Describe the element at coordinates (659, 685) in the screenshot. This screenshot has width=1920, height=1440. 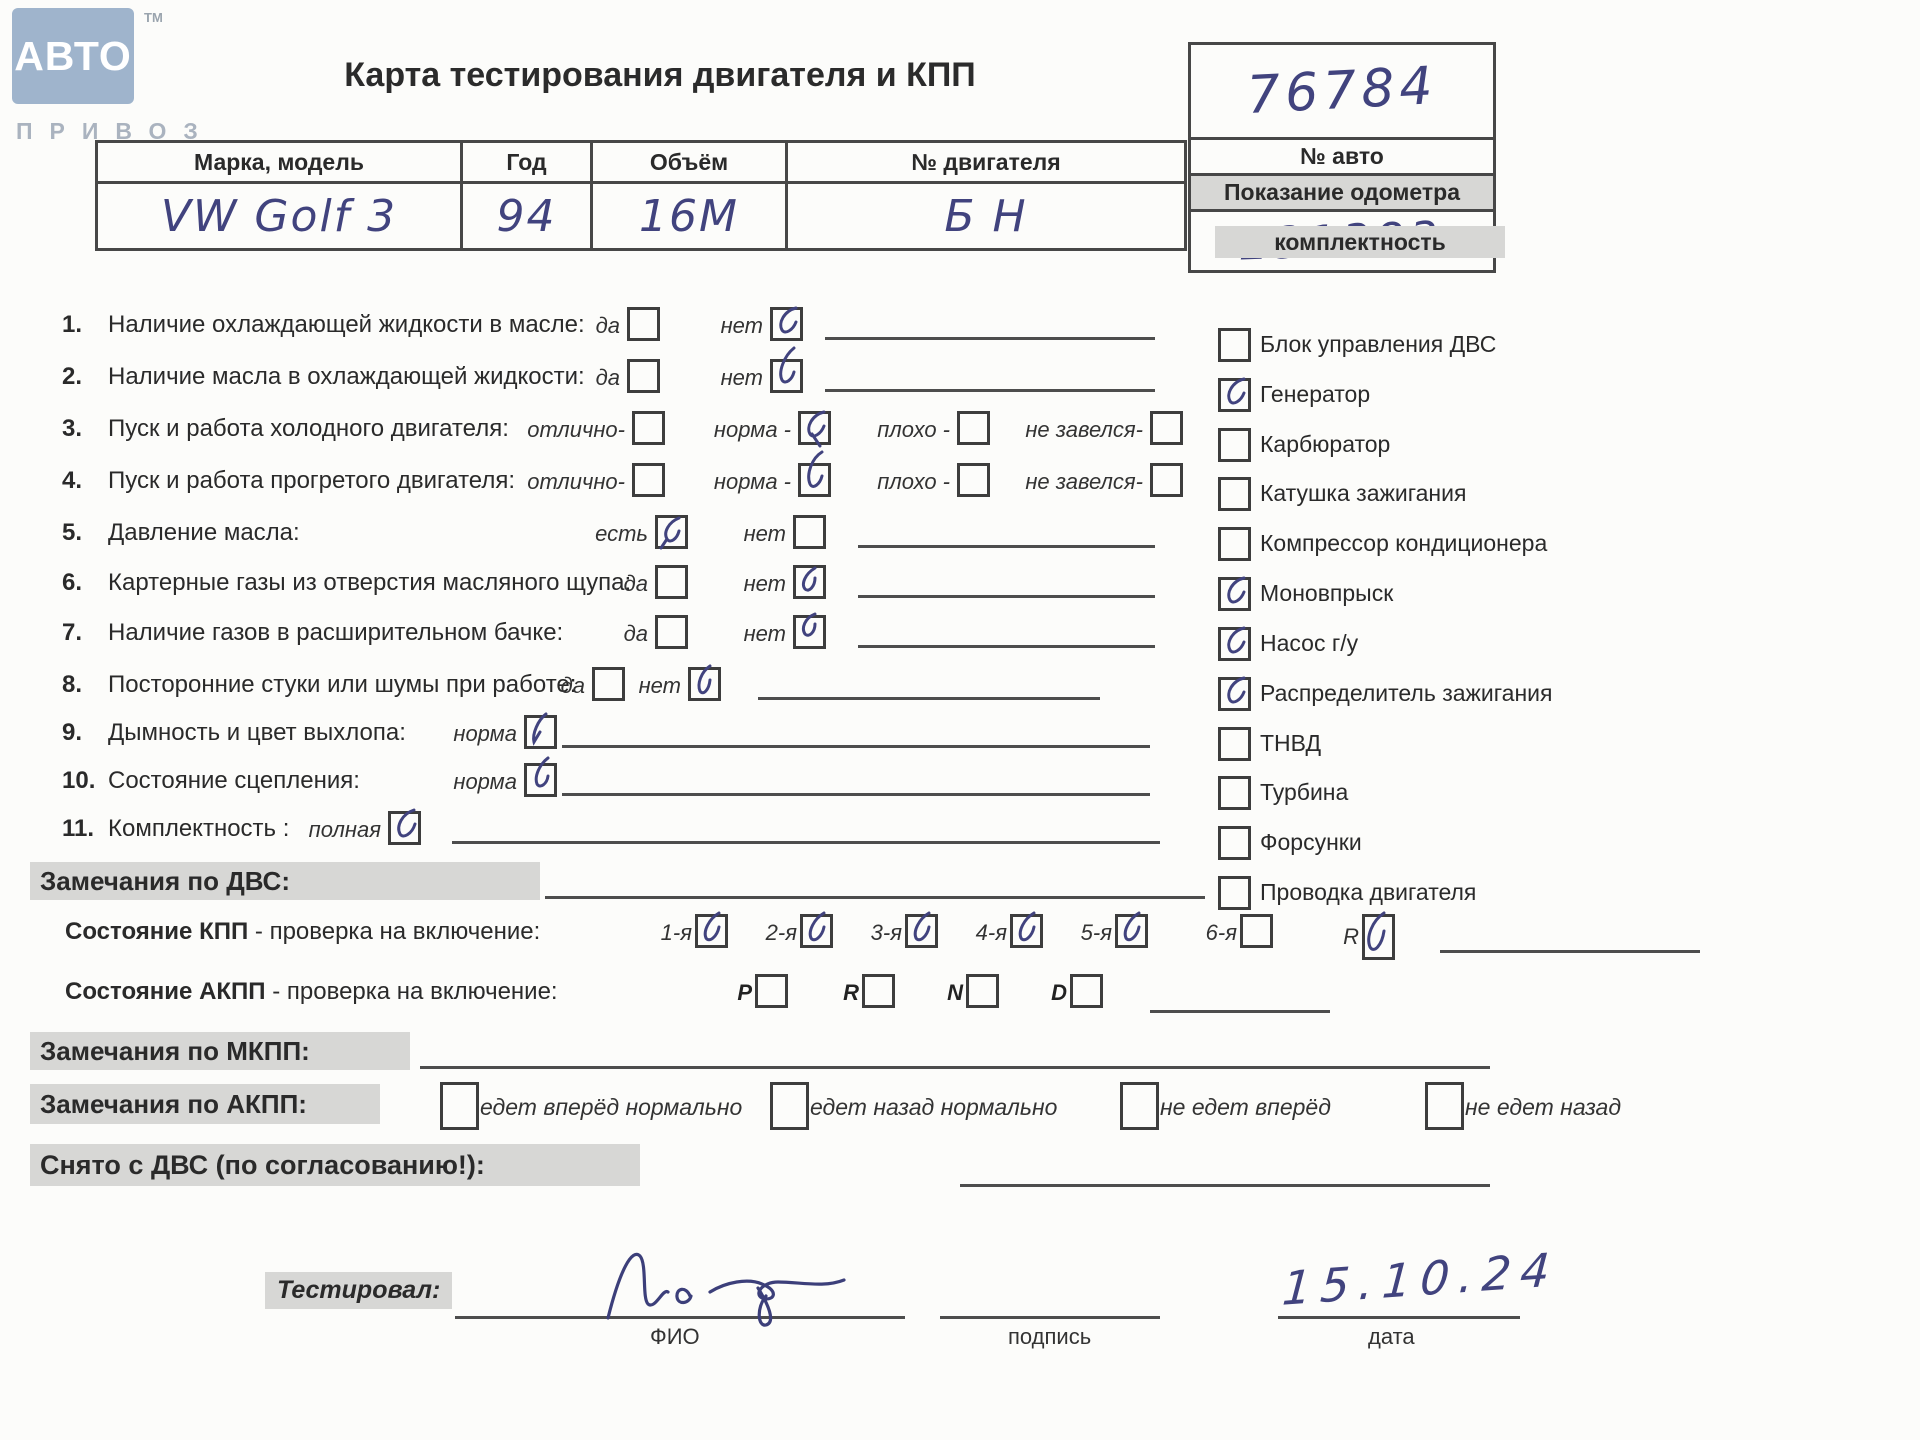
I see `option-label: нет` at that location.